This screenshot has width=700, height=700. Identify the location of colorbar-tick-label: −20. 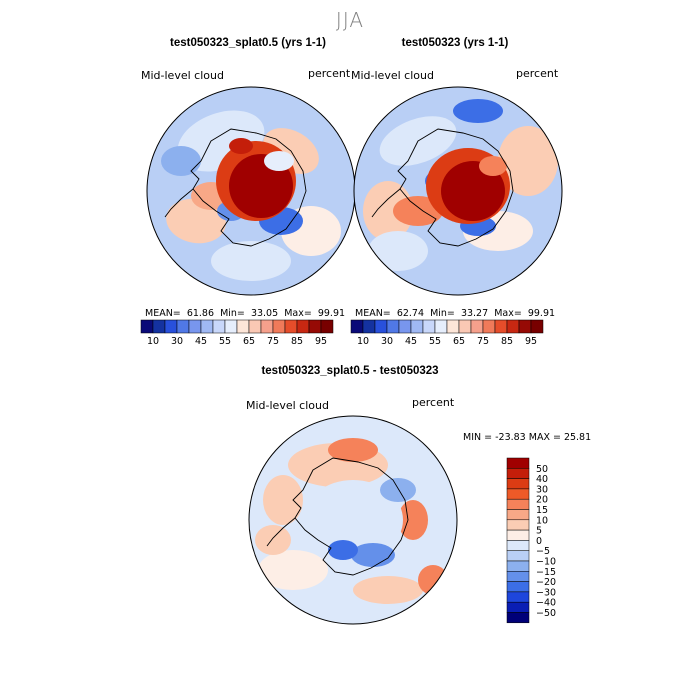
(546, 582).